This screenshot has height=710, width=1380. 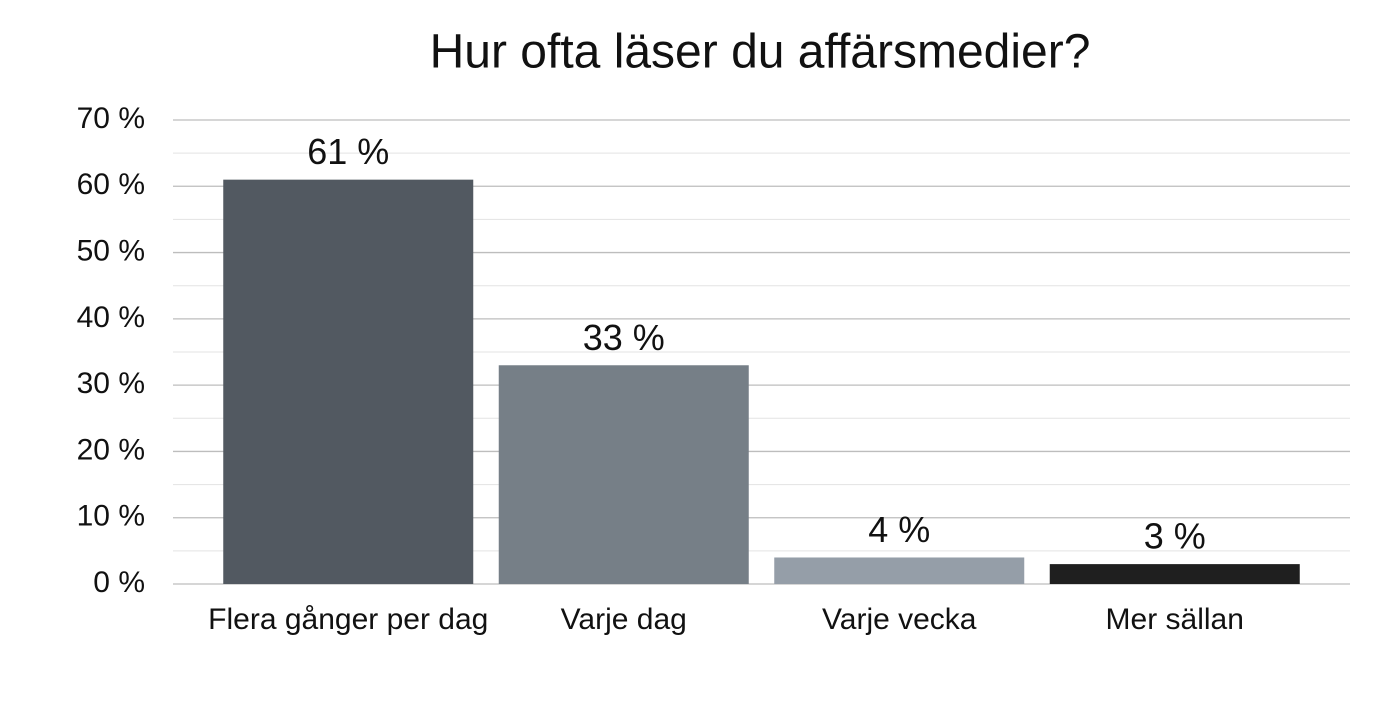 What do you see at coordinates (624, 337) in the screenshot?
I see `value-label: 33 %` at bounding box center [624, 337].